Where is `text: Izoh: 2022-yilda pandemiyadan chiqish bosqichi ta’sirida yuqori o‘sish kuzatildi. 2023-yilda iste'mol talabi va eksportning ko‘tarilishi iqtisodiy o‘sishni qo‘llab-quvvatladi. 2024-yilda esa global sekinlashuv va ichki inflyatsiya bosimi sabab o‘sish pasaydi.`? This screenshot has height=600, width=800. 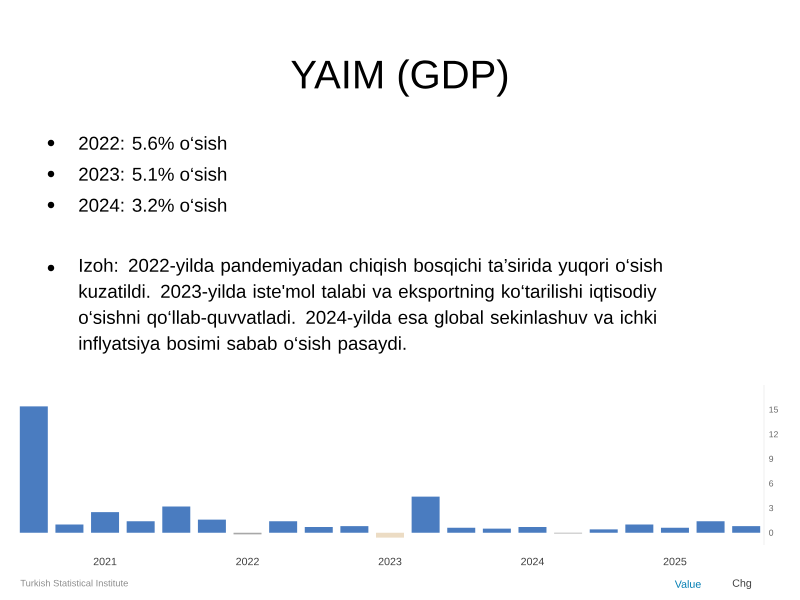
text: Izoh: 2022-yilda pandemiyadan chiqish bosqichi ta’sirida yuqori o‘sish kuzatildi. 2023-yilda iste'mol talabi va eksportning ko‘tarilishi iqtisodiy o‘sishni qo‘llab-quvvatladi. 2024-yilda esa global sekinlashuv va ichki inflyatsiya bosimi sabab o‘sish pasaydi. is located at coordinates (370, 306).